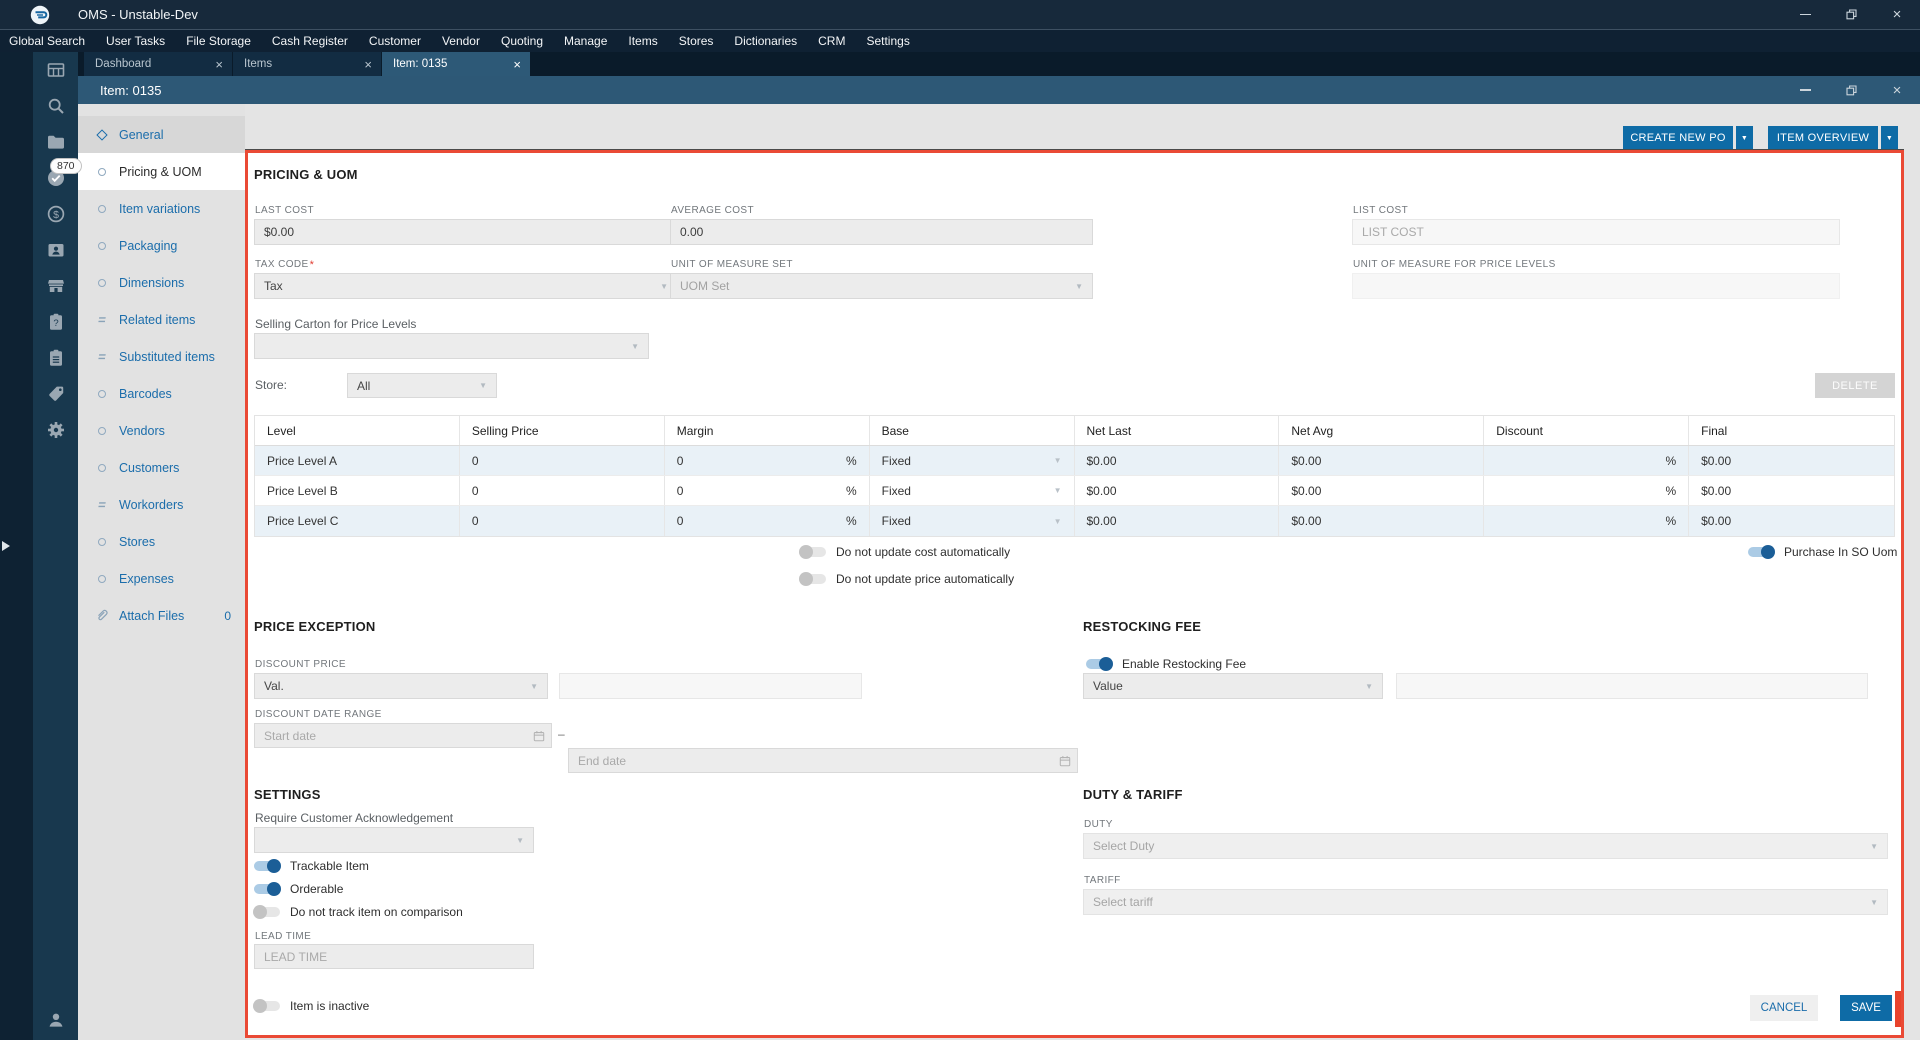 The image size is (1920, 1040). Describe the element at coordinates (158, 64) in the screenshot. I see `tab-dashboard: Dashboard ×` at that location.